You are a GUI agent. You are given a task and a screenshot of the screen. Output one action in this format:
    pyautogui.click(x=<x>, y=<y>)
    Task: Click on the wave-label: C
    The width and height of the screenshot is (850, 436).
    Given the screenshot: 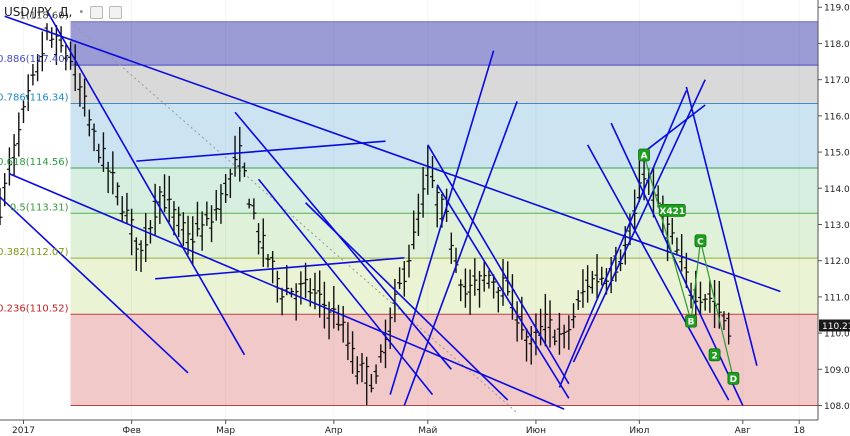 What is the action you would take?
    pyautogui.click(x=700, y=242)
    